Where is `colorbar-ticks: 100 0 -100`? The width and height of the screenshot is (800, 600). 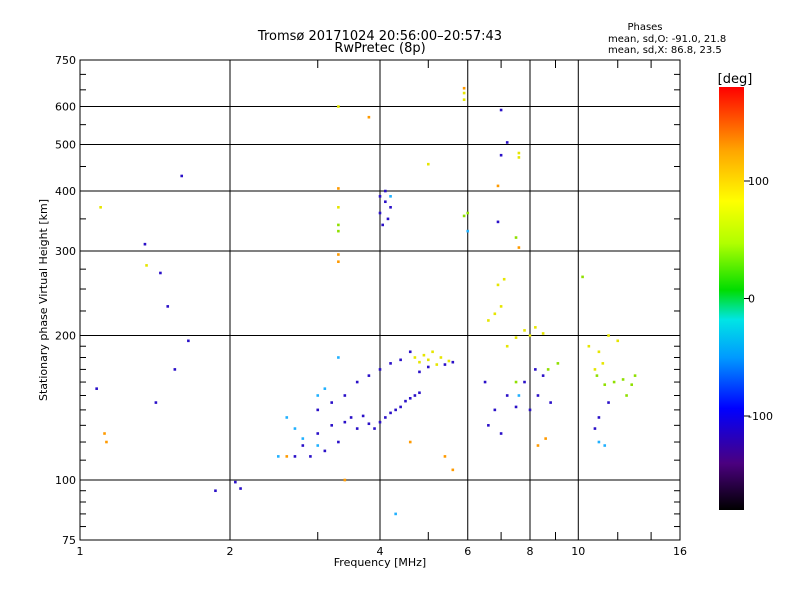 colorbar-ticks: 100 0 -100 is located at coordinates (758, 299).